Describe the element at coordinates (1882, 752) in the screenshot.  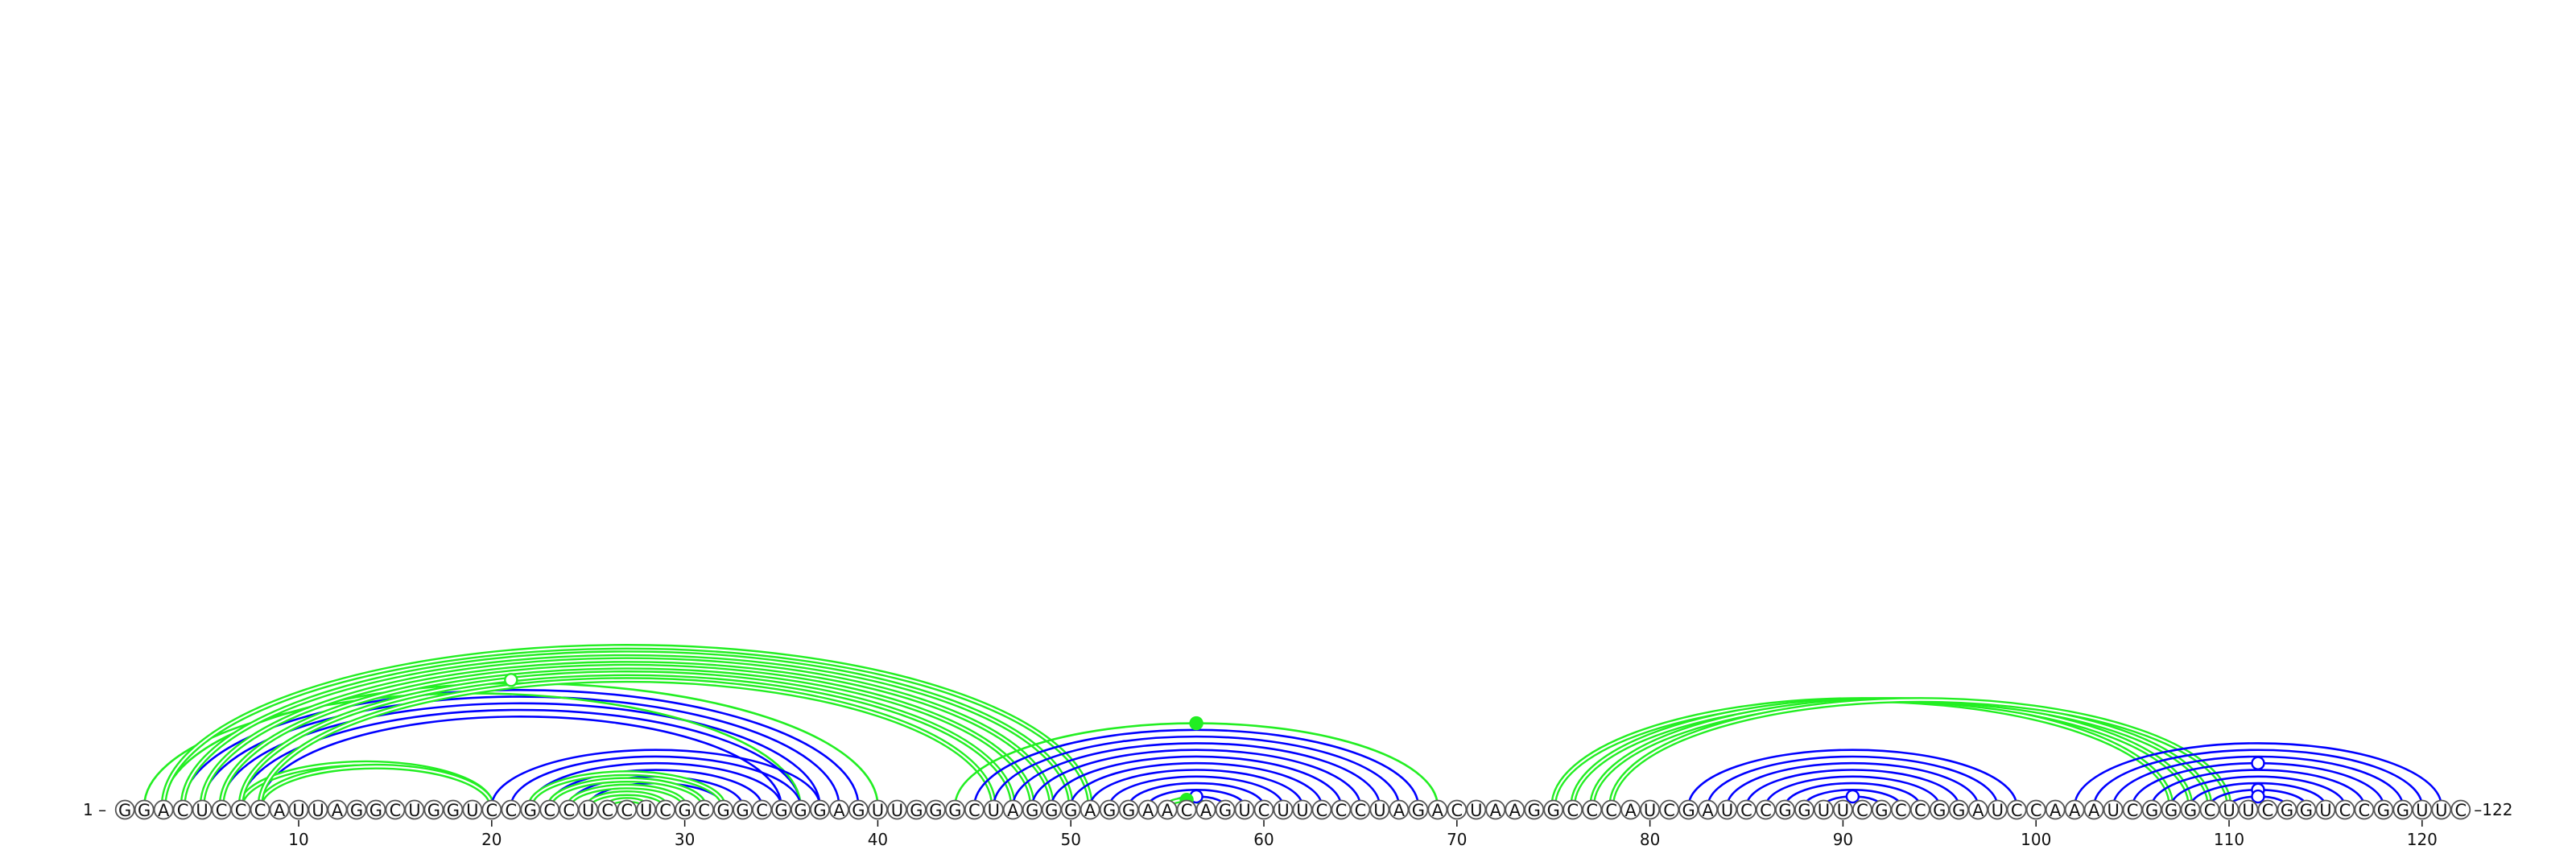
I see `arc-outline` at that location.